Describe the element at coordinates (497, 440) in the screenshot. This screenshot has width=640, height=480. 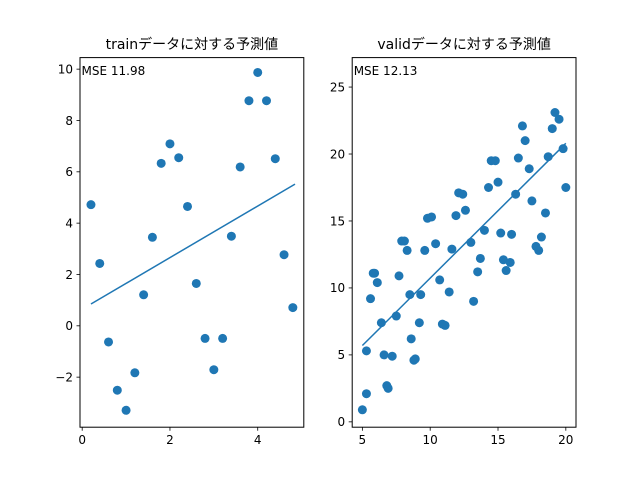
I see `valid-x-tick-label: 15` at that location.